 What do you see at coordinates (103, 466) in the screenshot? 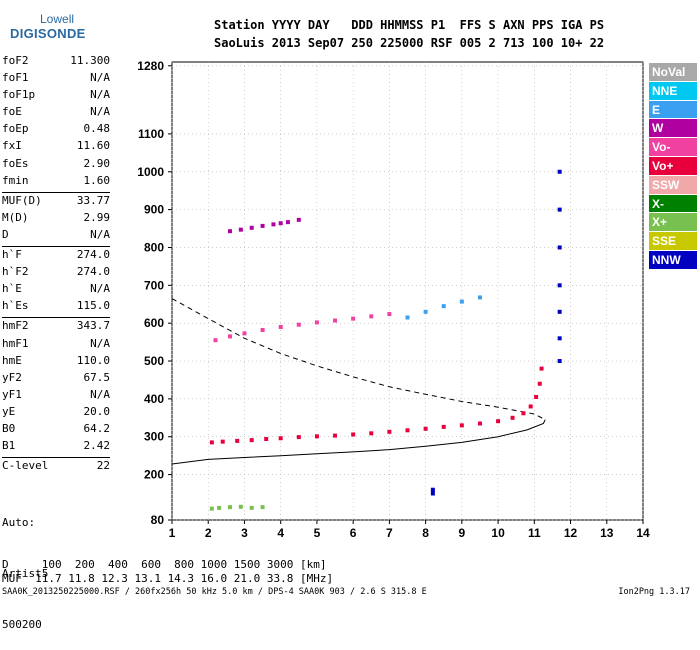
I see `param-value: 22` at bounding box center [103, 466].